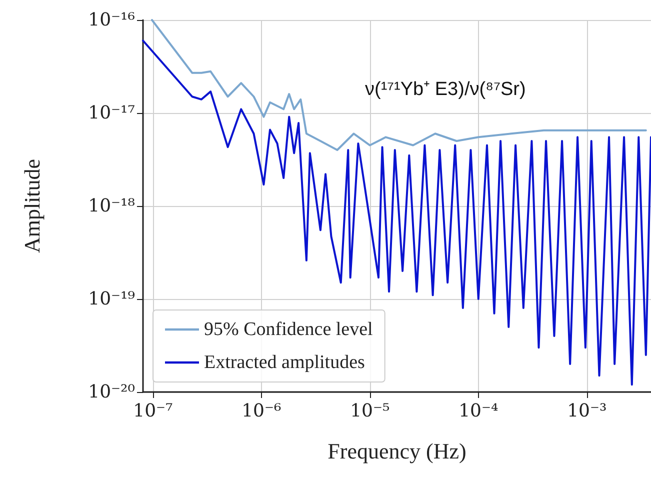  I want to click on y-axis-title: Amplitude, so click(32, 206).